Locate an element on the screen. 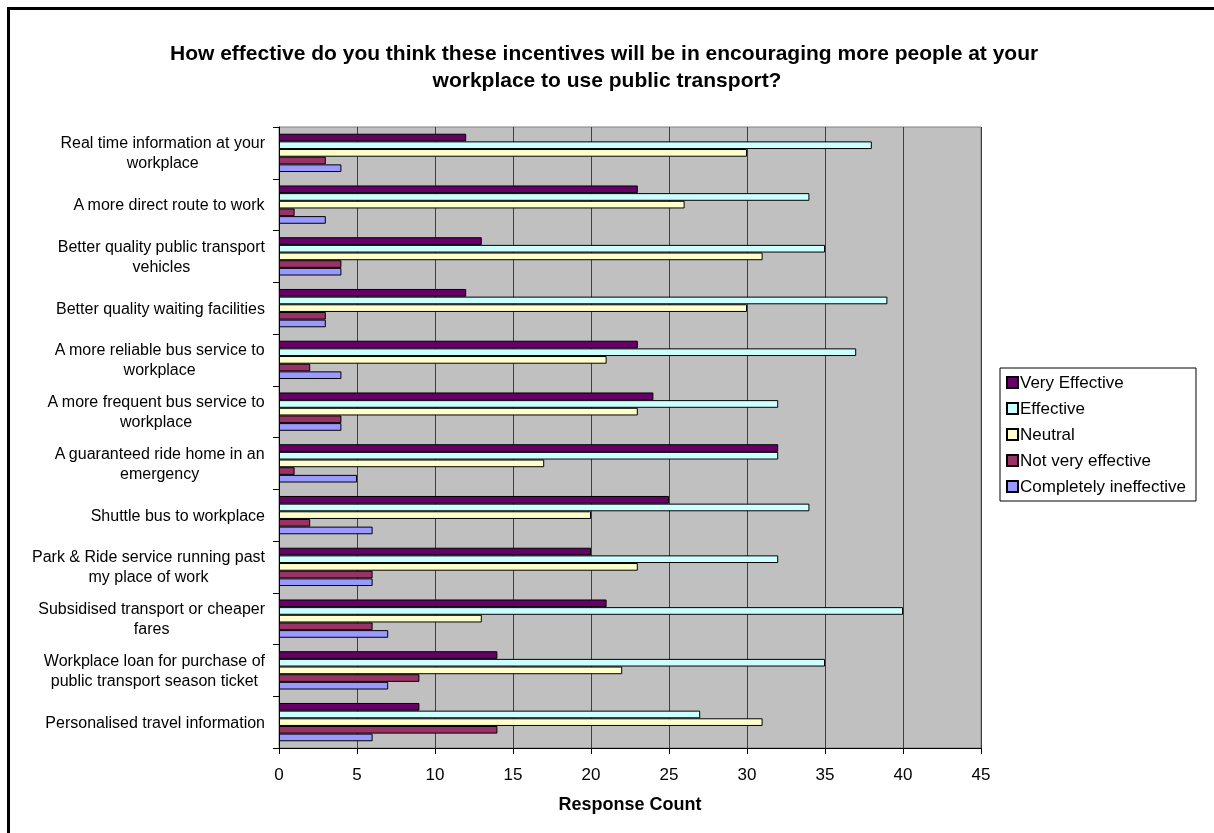  x-tick-label: 5 is located at coordinates (357, 774).